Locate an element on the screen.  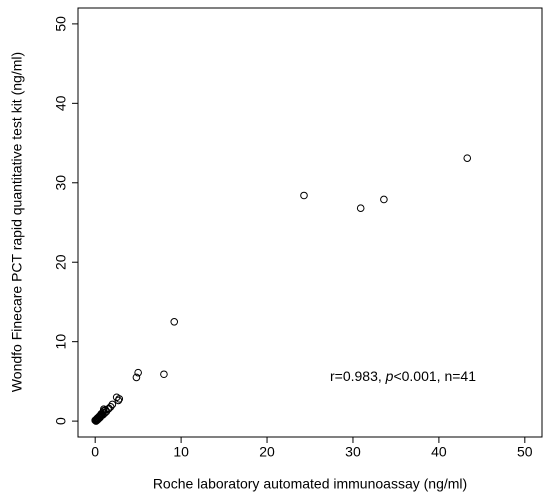
annotation: r=0.983, p<0.001, n=41 is located at coordinates (403, 376).